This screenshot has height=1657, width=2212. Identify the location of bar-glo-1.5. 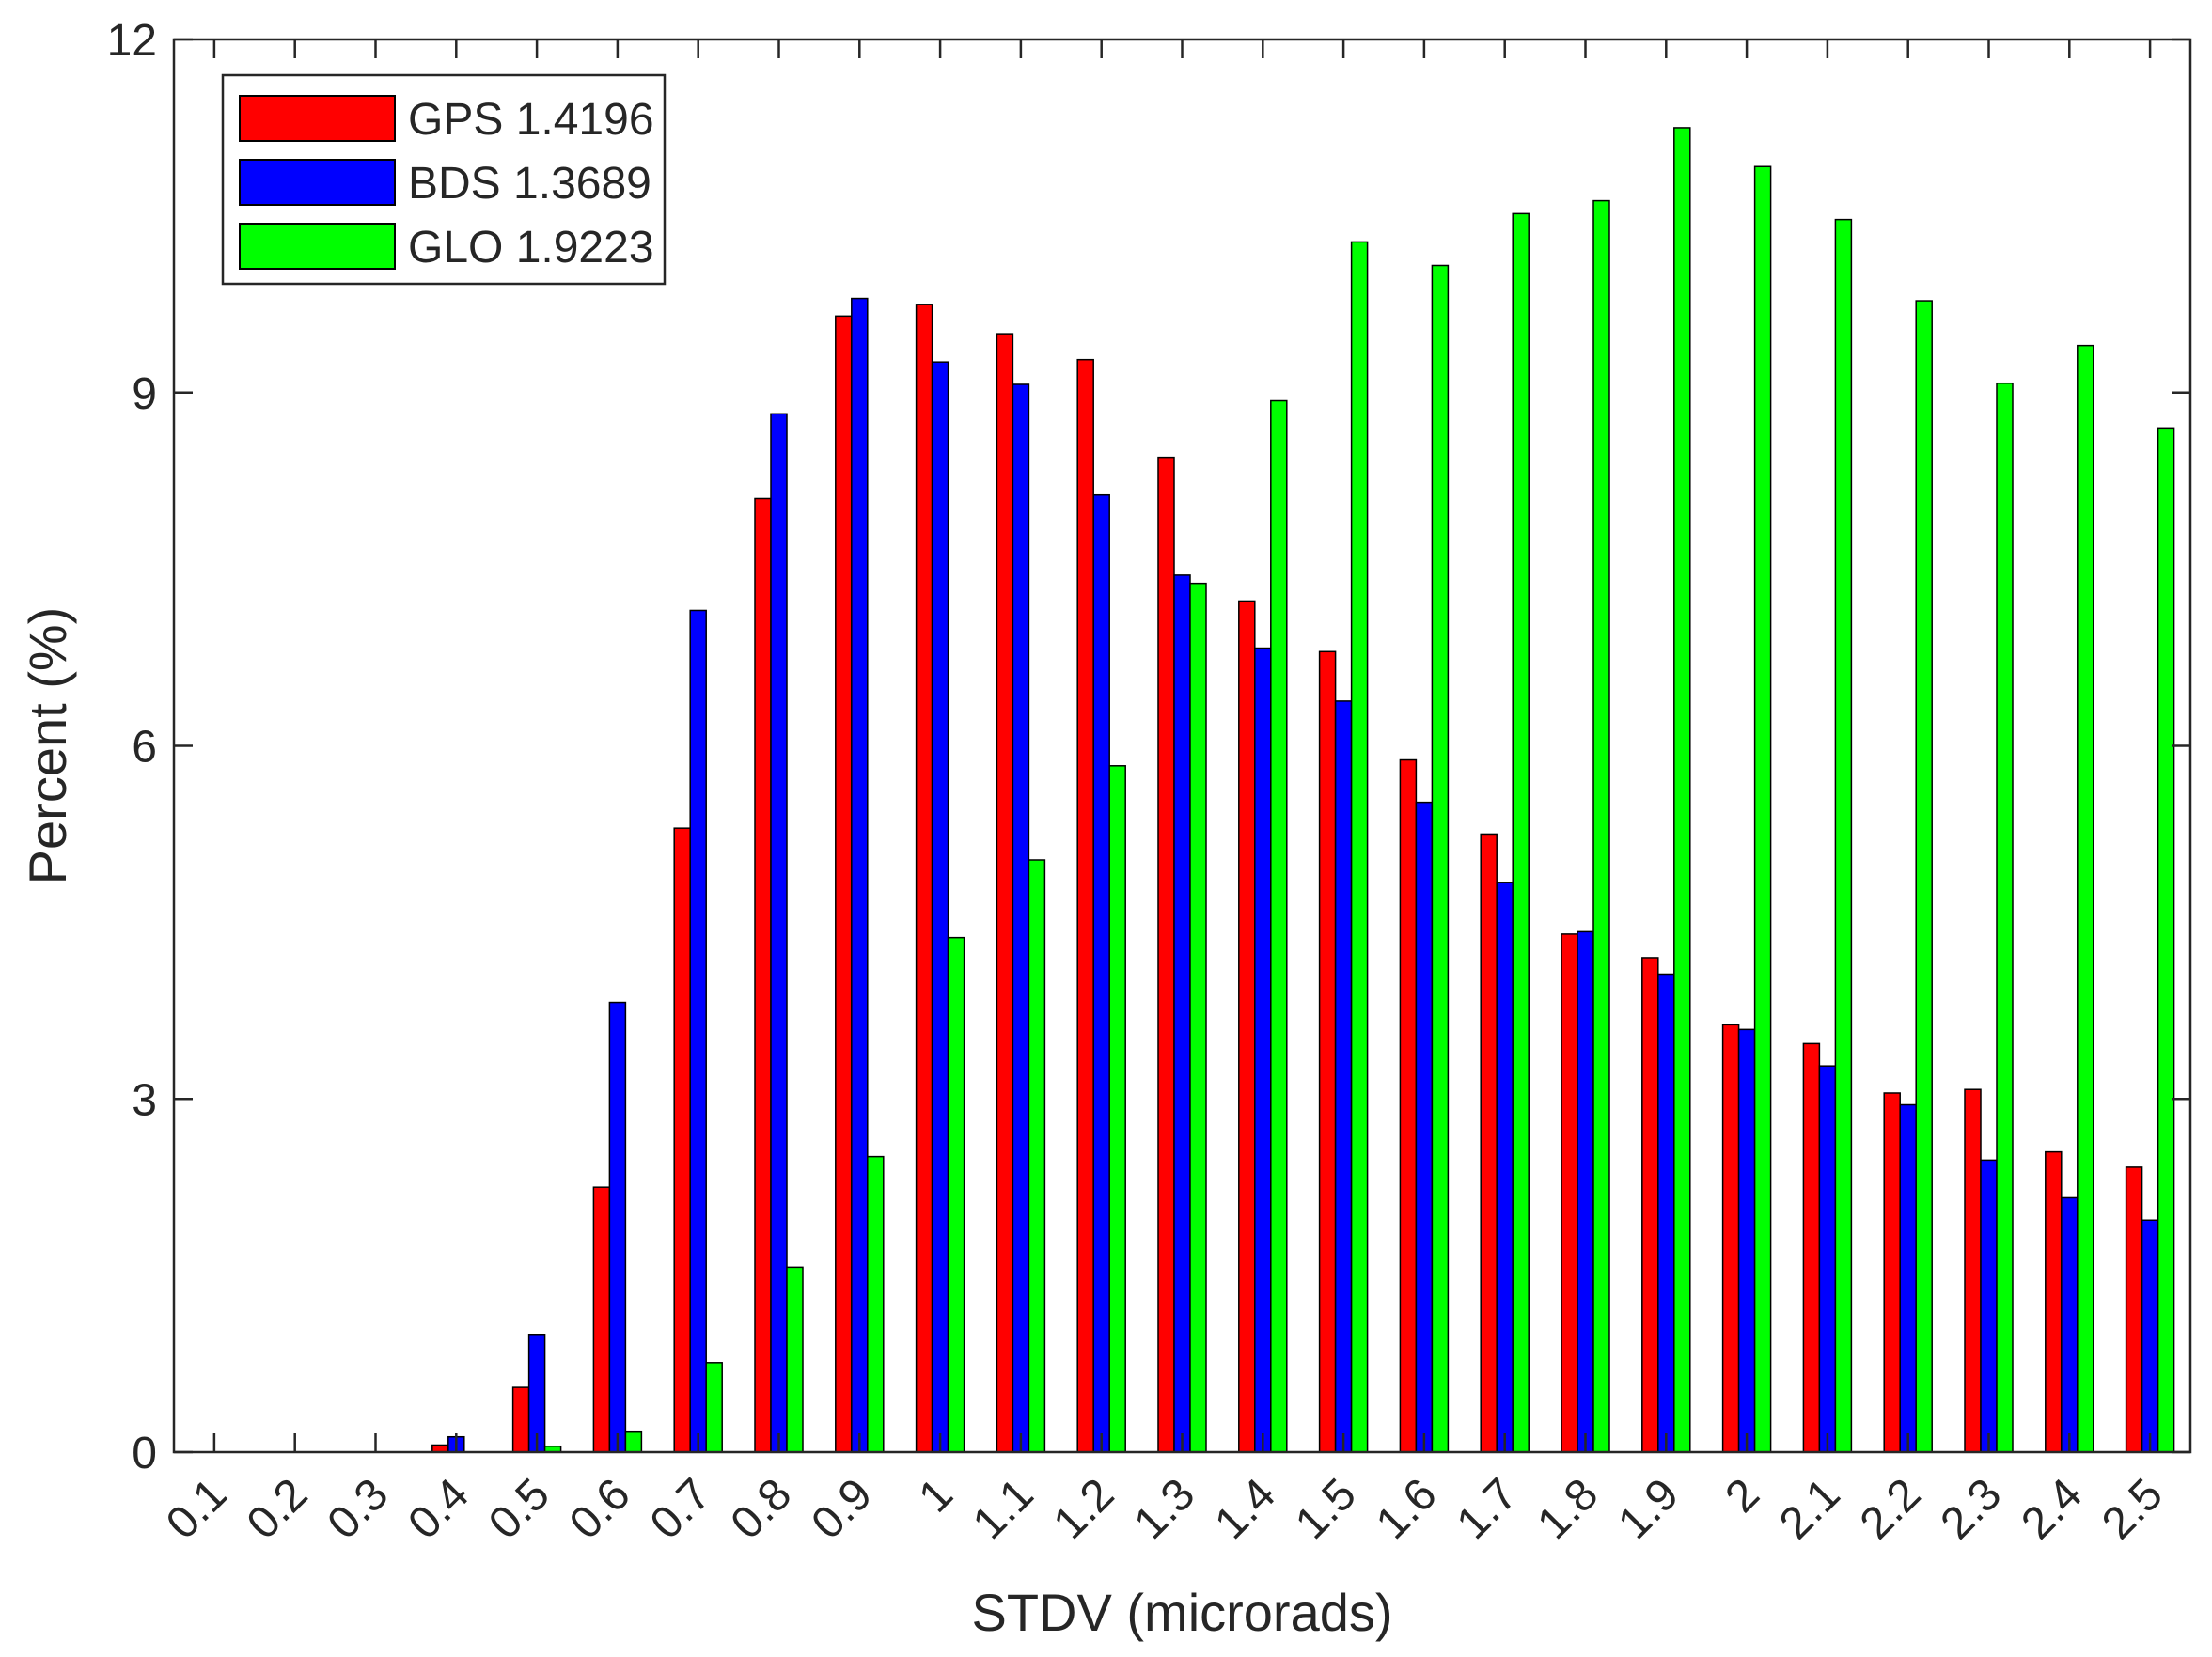
(1359, 847).